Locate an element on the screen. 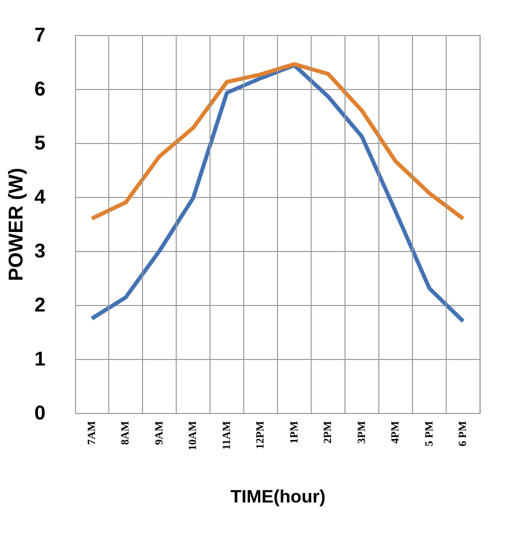  y-tick-label: 1 is located at coordinates (40, 359).